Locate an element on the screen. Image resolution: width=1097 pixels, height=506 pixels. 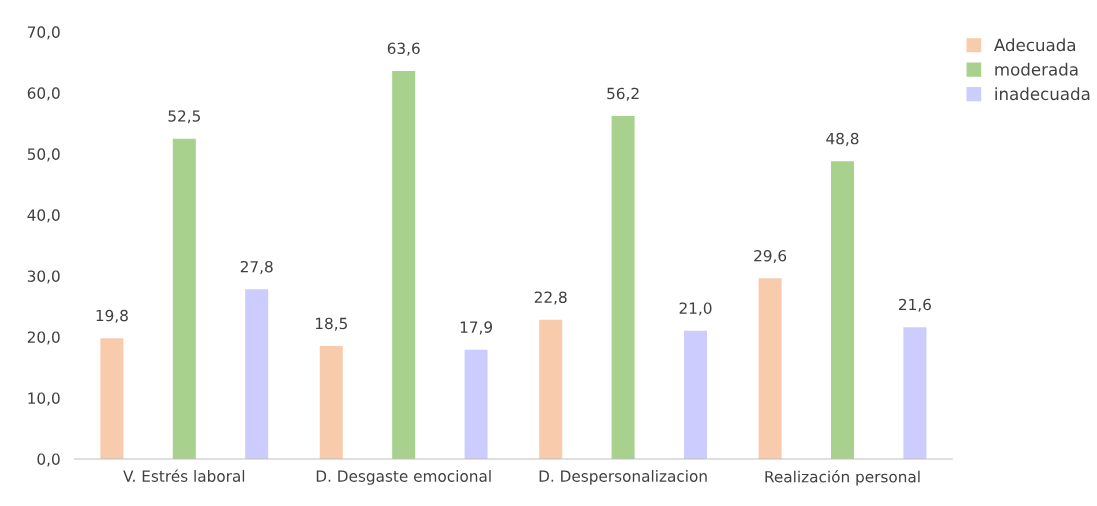
data-label: 21,6 is located at coordinates (915, 305).